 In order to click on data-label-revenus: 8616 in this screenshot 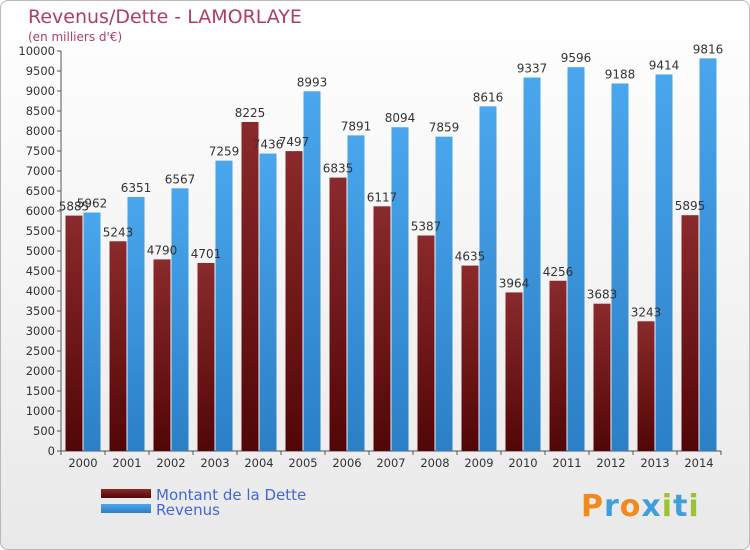, I will do `click(488, 97)`.